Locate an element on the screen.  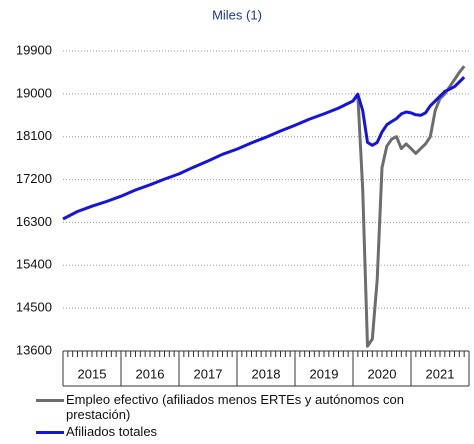
y-tick-label: 18100 is located at coordinates (34, 135).